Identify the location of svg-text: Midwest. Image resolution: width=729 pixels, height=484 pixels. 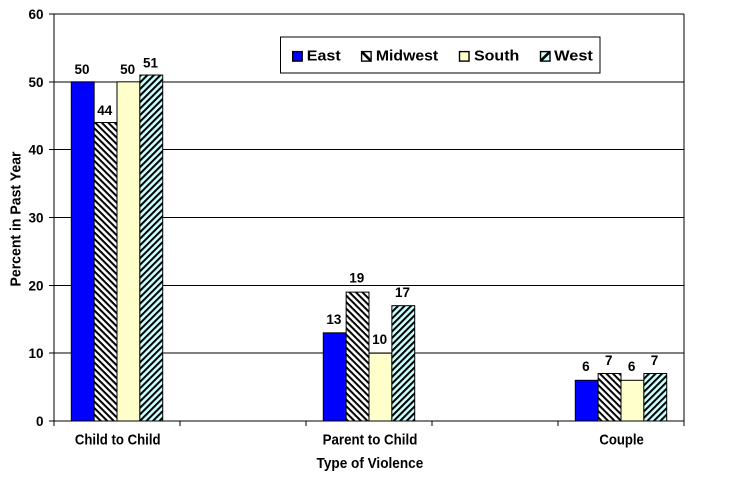
(407, 55).